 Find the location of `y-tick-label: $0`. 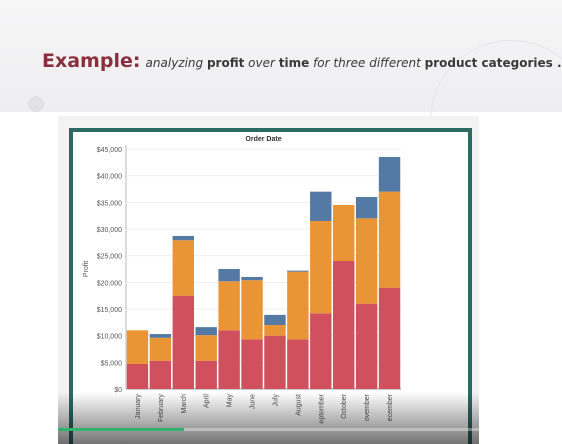

y-tick-label: $0 is located at coordinates (118, 390).